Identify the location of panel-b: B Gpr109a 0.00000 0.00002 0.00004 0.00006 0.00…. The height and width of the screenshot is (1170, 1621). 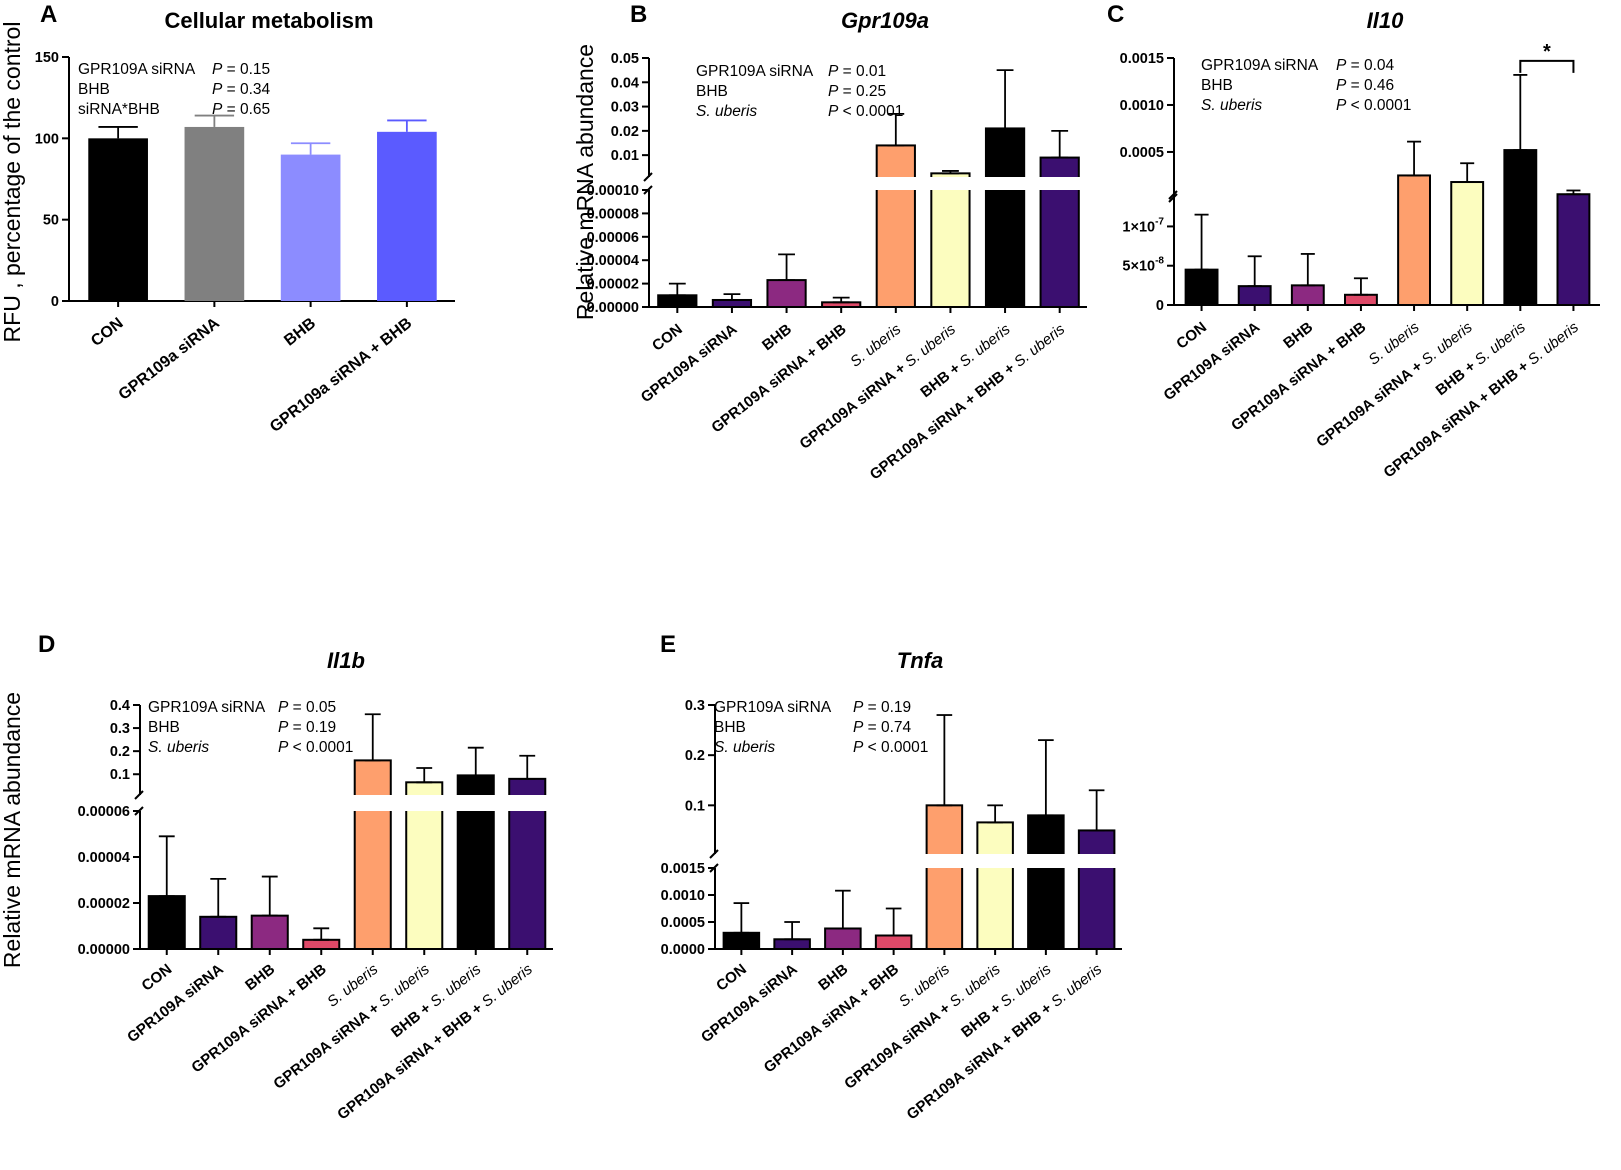
(837, 242).